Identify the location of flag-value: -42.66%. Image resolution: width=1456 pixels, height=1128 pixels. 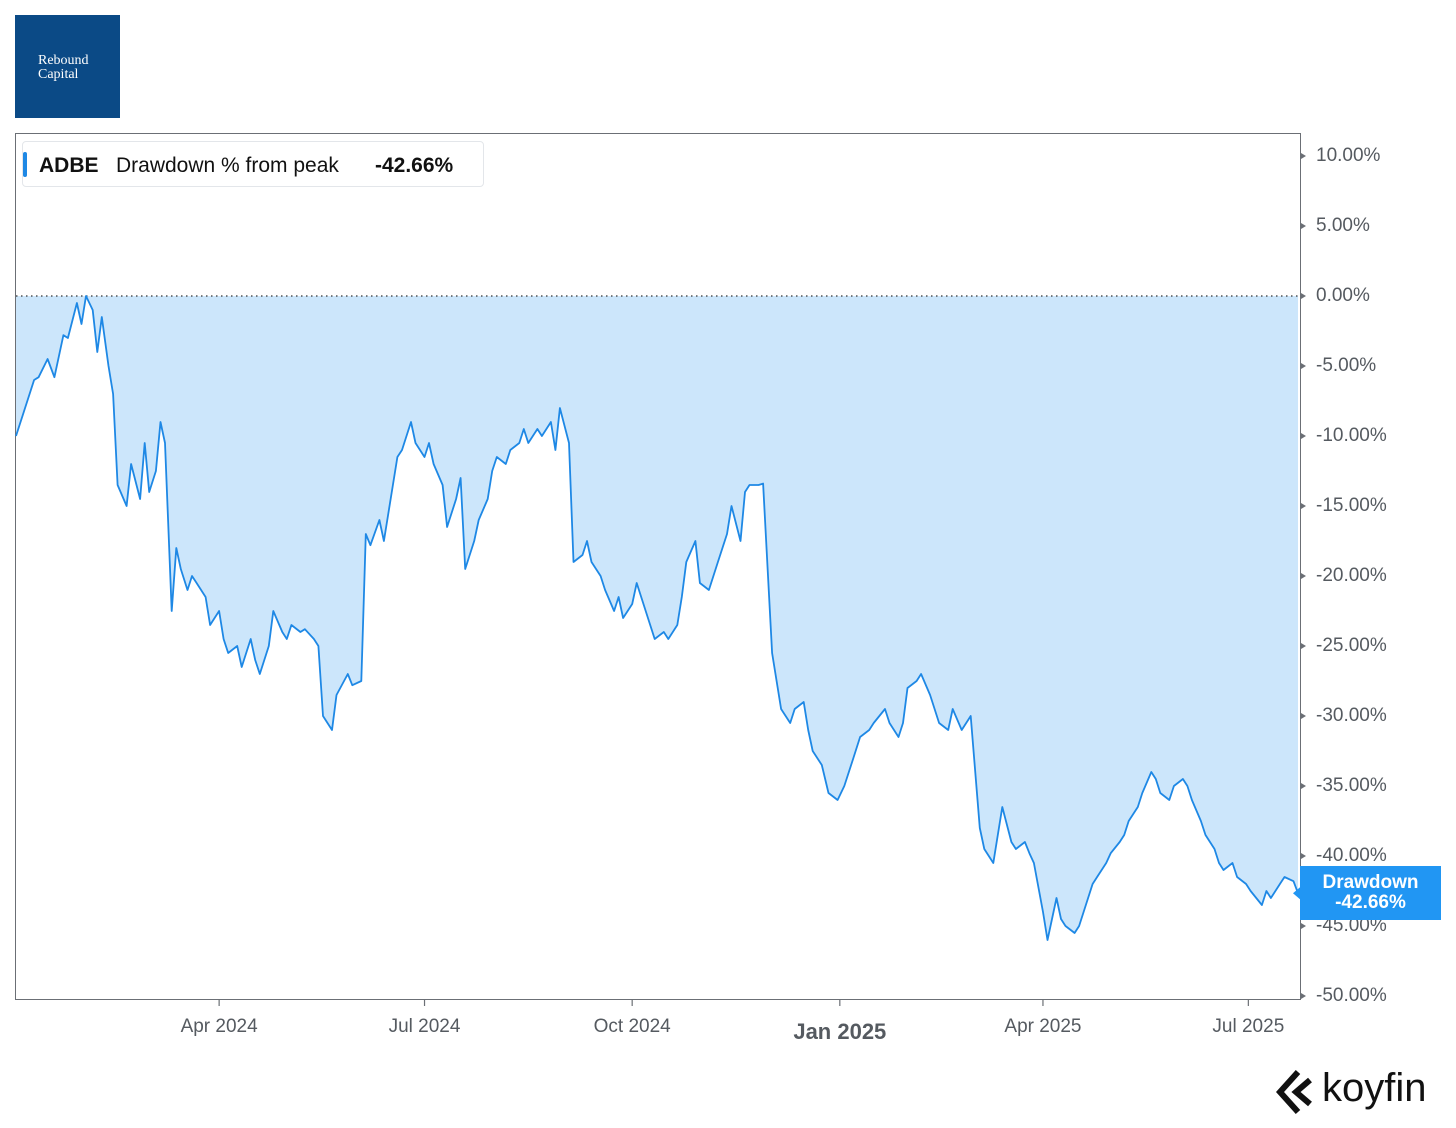
(1370, 902).